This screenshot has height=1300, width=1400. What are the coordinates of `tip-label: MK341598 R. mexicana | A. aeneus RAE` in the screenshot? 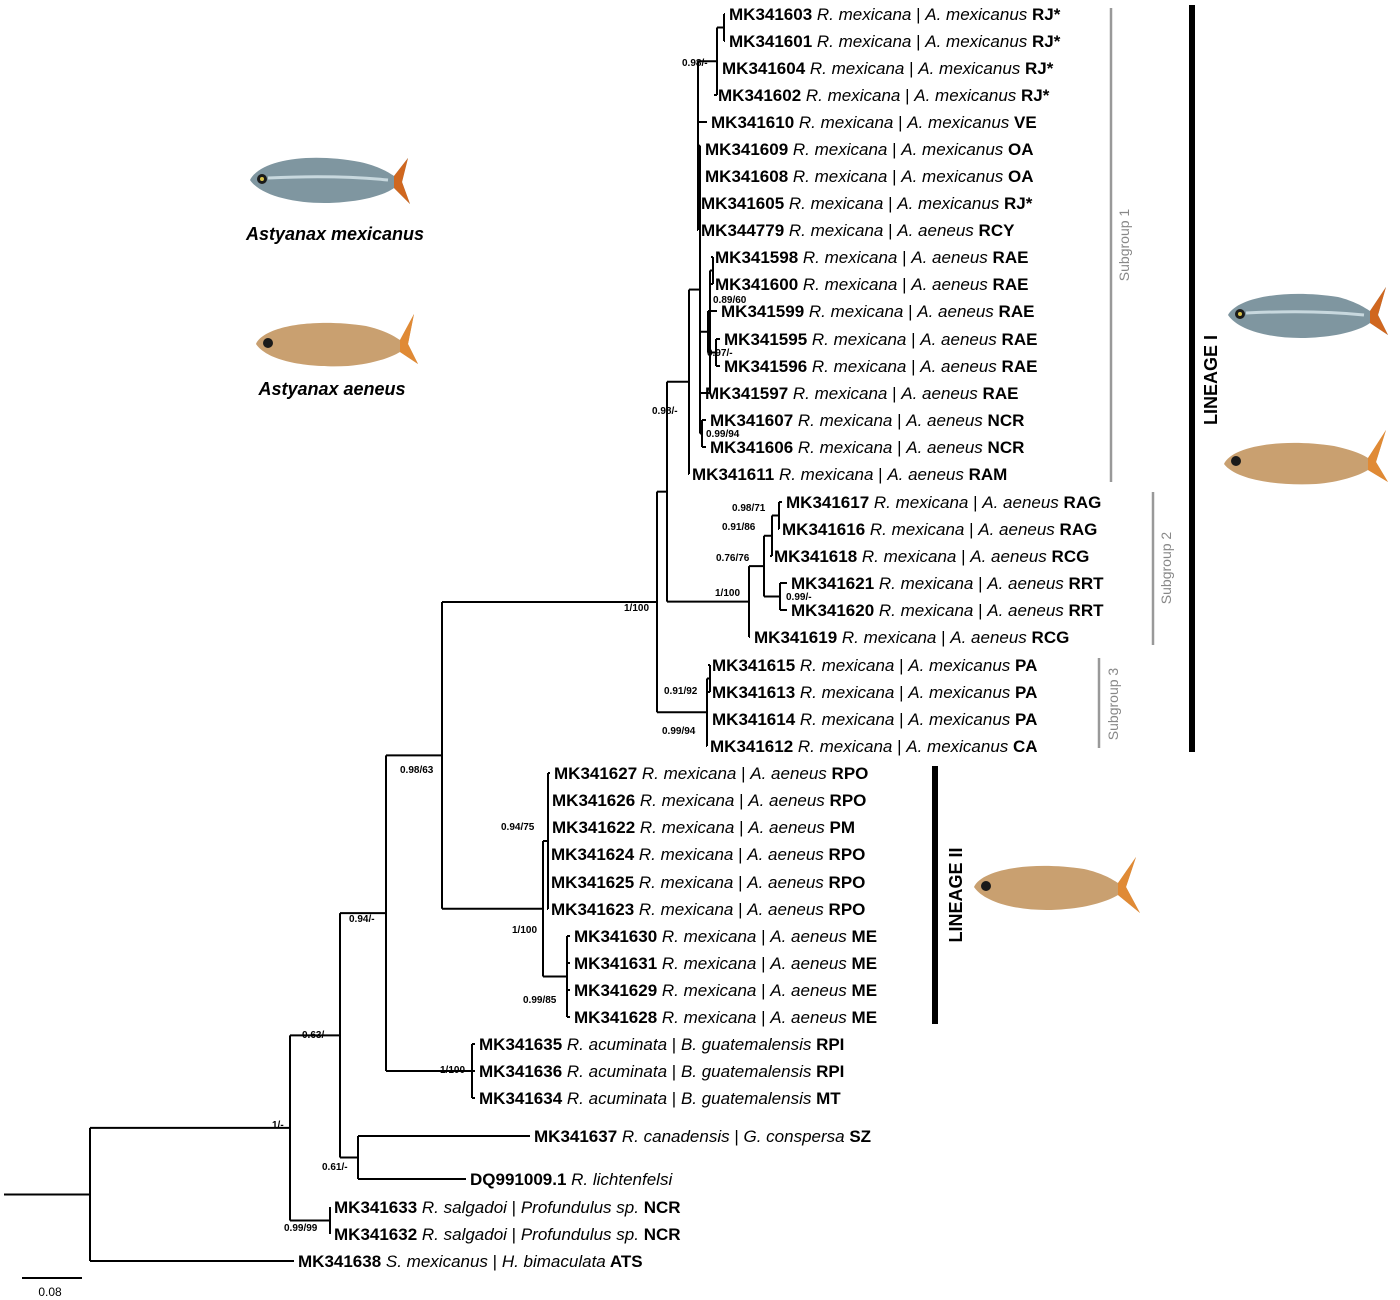 It's located at (871, 257).